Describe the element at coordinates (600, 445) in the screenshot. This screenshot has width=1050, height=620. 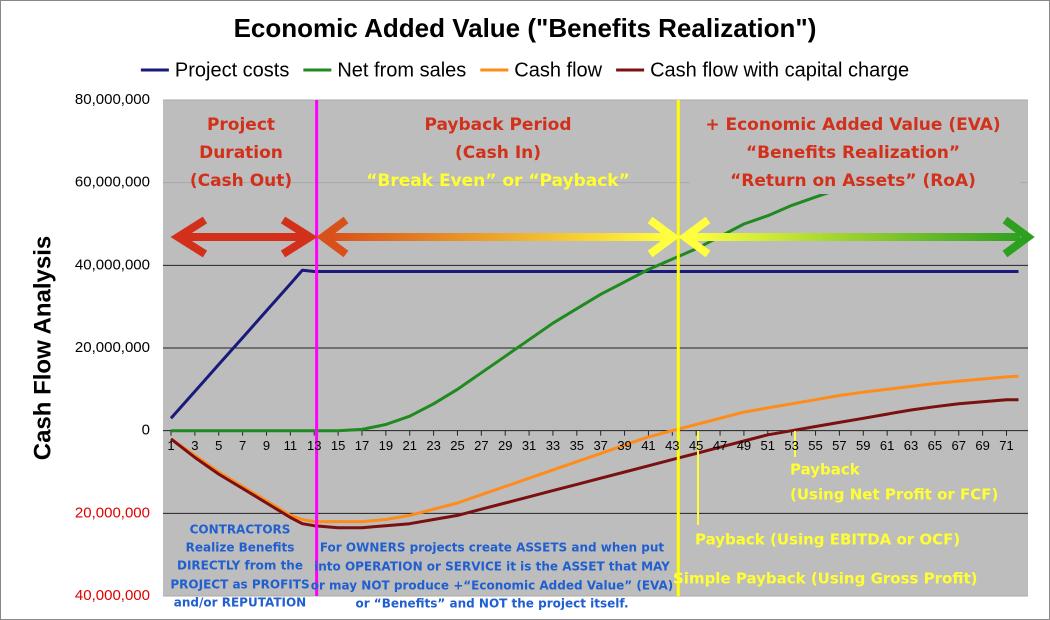
I see `x-tick-label: 37` at that location.